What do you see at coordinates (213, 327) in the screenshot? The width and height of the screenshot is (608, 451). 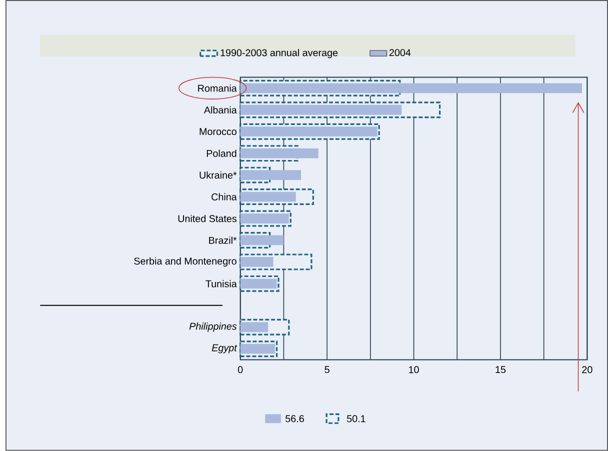 I see `y-tick-label: Philippines` at bounding box center [213, 327].